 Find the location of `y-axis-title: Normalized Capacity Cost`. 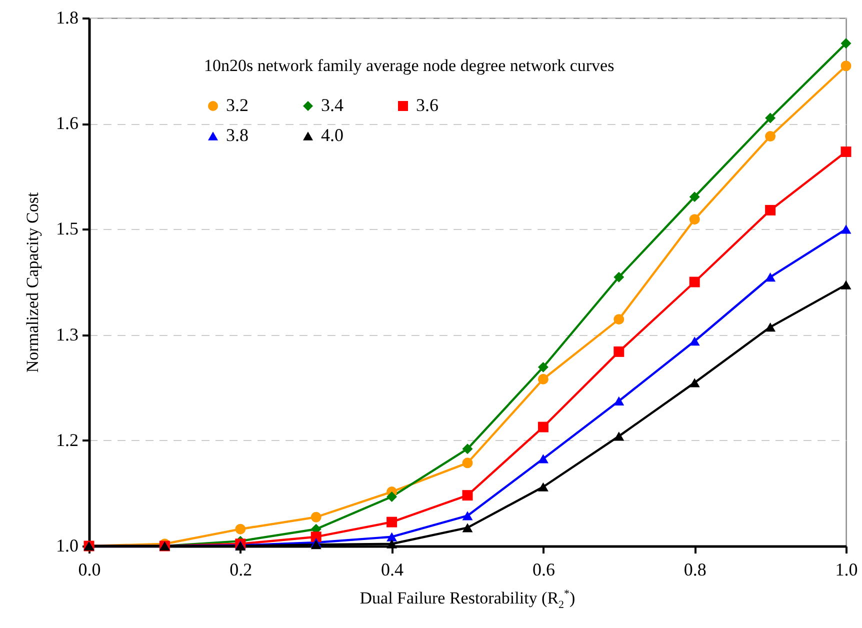

y-axis-title: Normalized Capacity Cost is located at coordinates (32, 282).